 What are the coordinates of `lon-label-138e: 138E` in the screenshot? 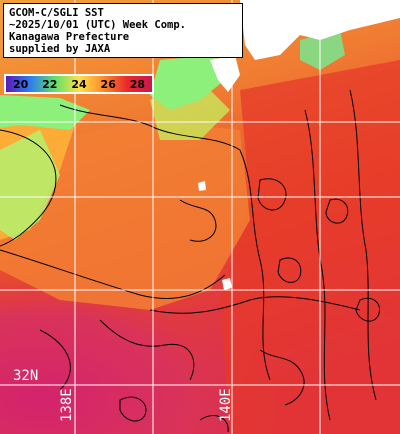 It's located at (67, 405).